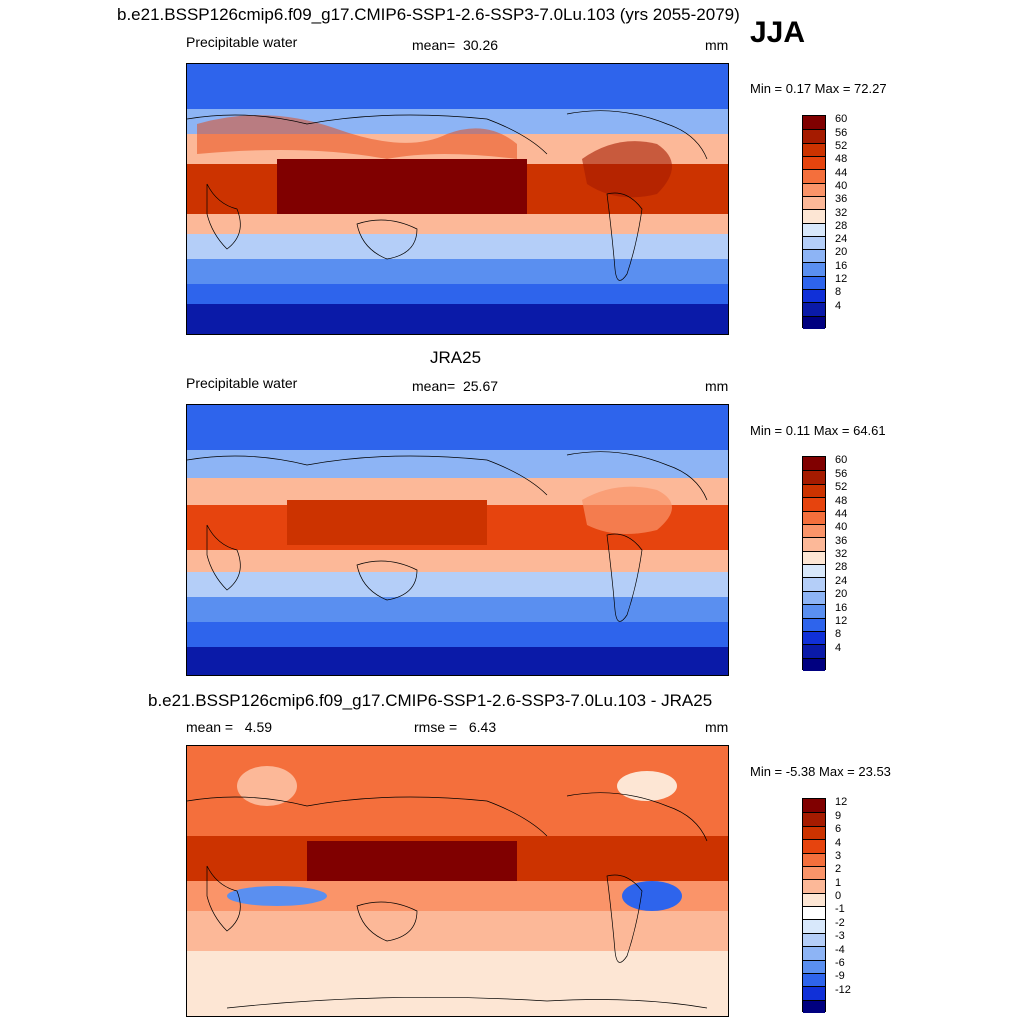 Image resolution: width=1024 pixels, height=1024 pixels. What do you see at coordinates (840, 949) in the screenshot?
I see `colorbar-level-label: -4` at bounding box center [840, 949].